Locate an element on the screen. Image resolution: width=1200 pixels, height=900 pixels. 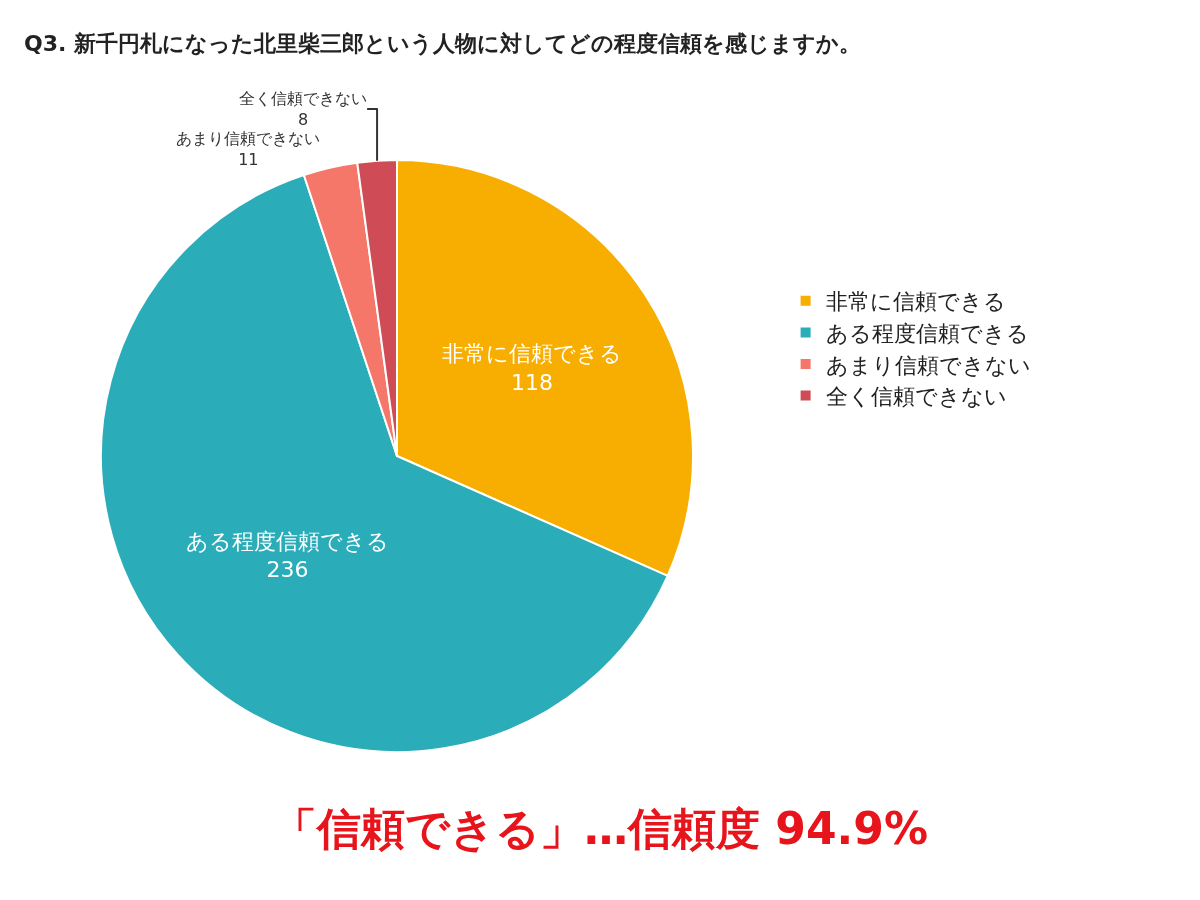
legend-label: ある程度信頼できる is located at coordinates (927, 333).